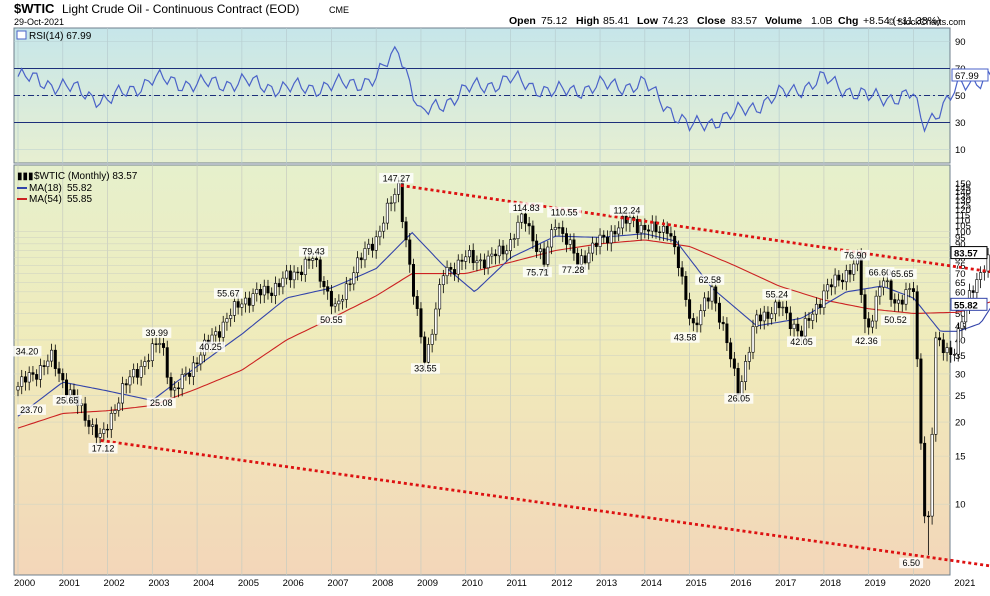 This screenshot has height=596, width=990. What do you see at coordinates (158, 583) in the screenshot?
I see `x-tick-label: 2003` at bounding box center [158, 583].